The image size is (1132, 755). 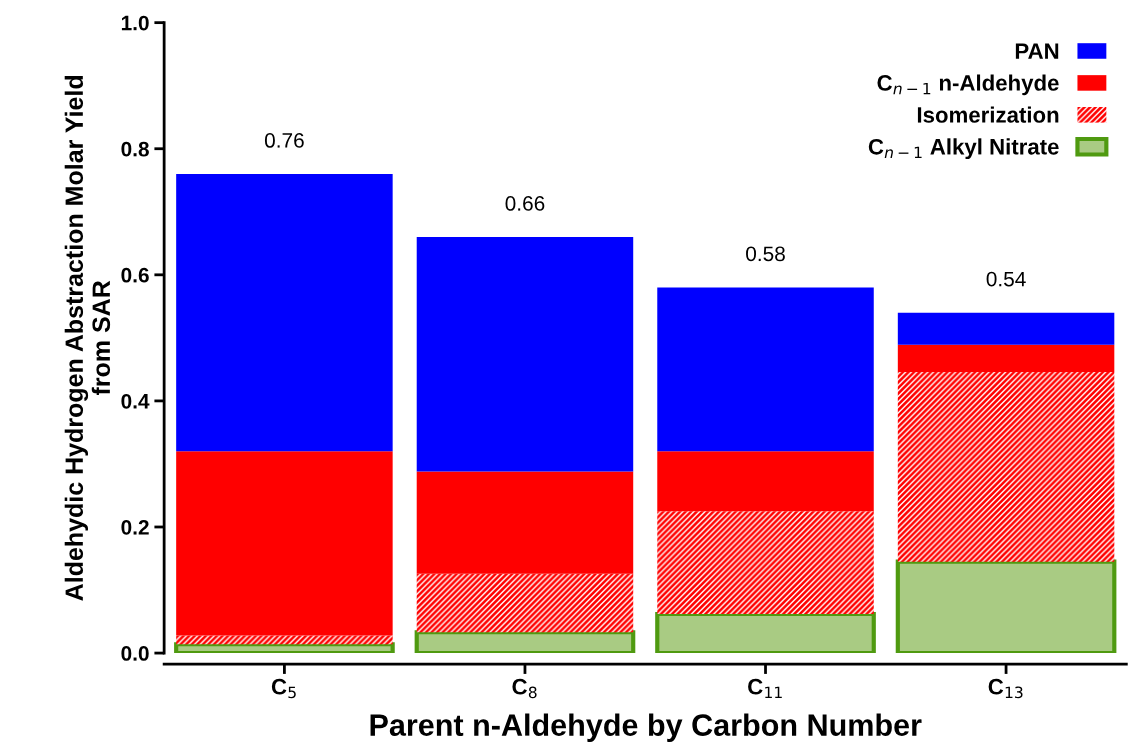 What do you see at coordinates (963, 149) in the screenshot?
I see `legend-label: C$_{n−1}$ Alkyl Nitrate` at bounding box center [963, 149].